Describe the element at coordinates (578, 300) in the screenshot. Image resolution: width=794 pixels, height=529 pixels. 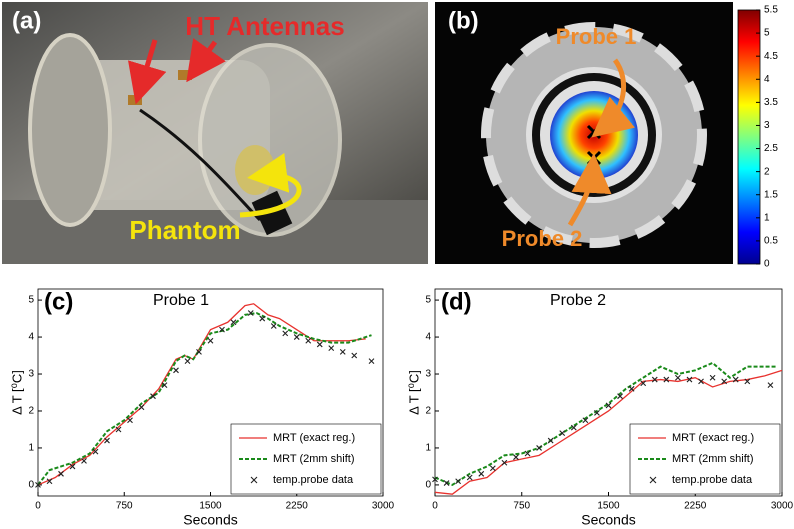
I see `chart-title: Probe 2` at that location.